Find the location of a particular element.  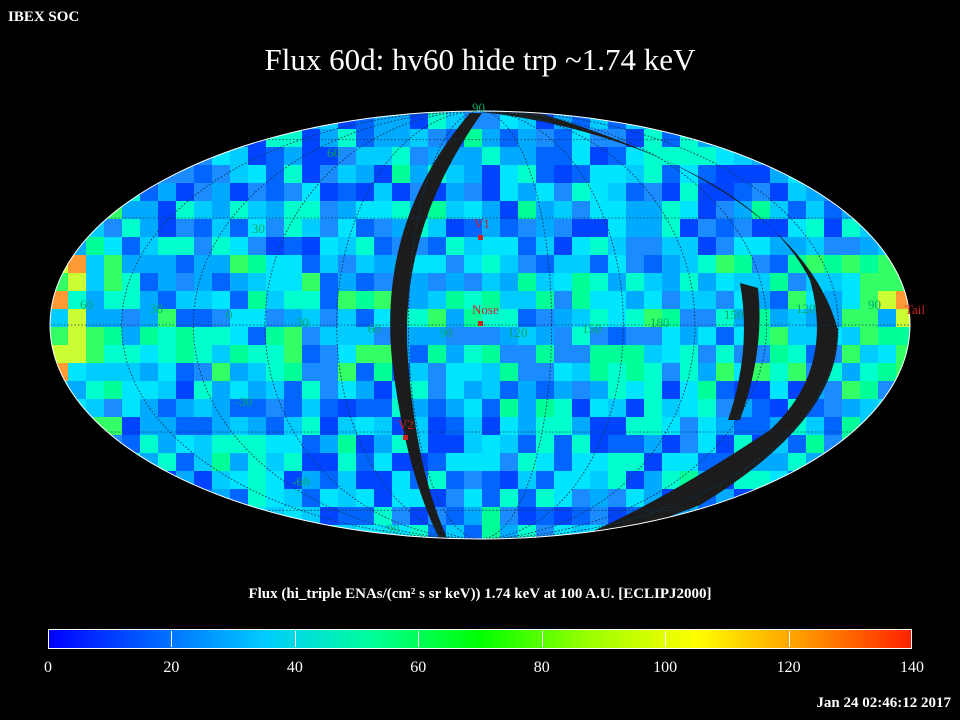

colorbar-tick-line is located at coordinates (666, 639).